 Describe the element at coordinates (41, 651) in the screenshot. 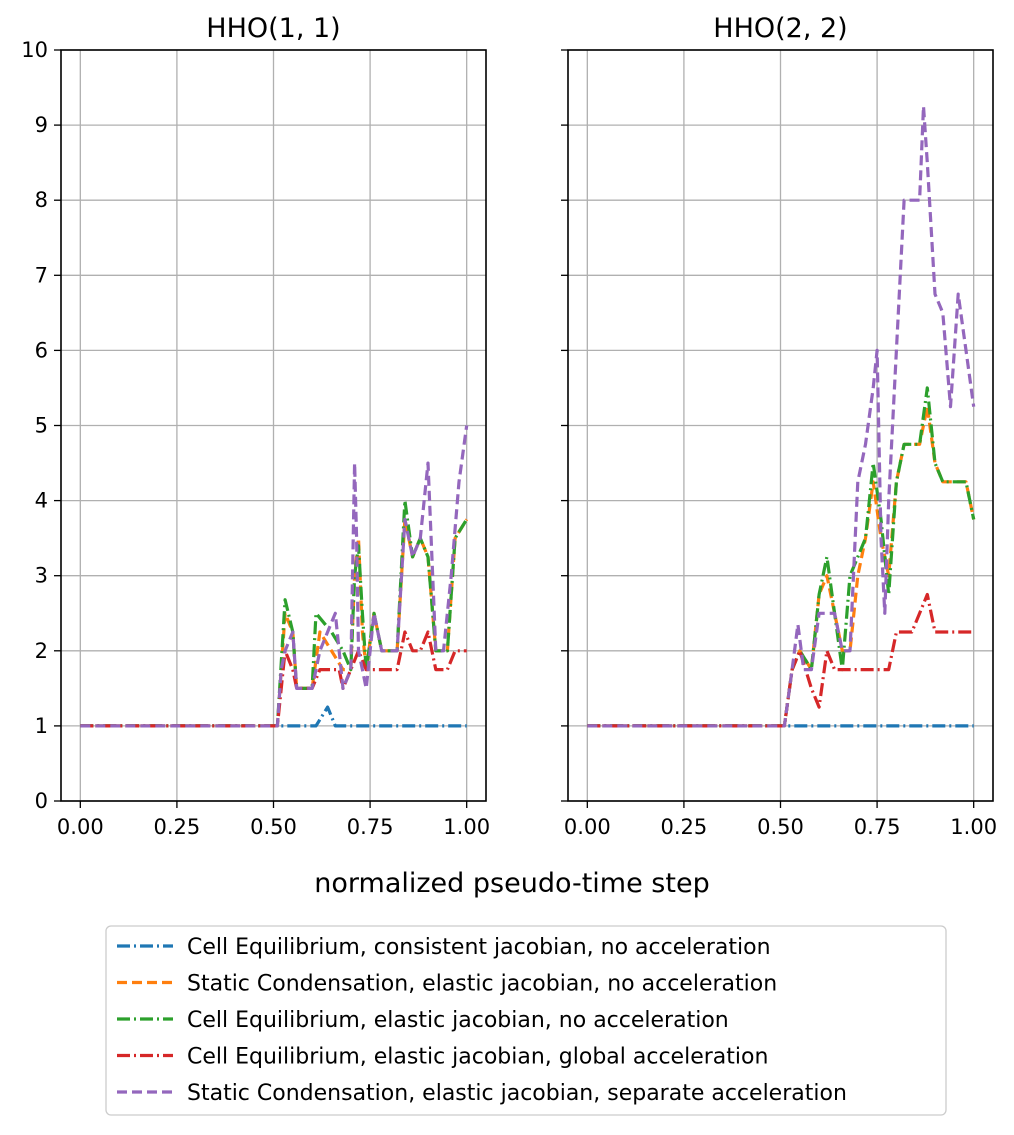

I see `y-tick-label: 2` at that location.